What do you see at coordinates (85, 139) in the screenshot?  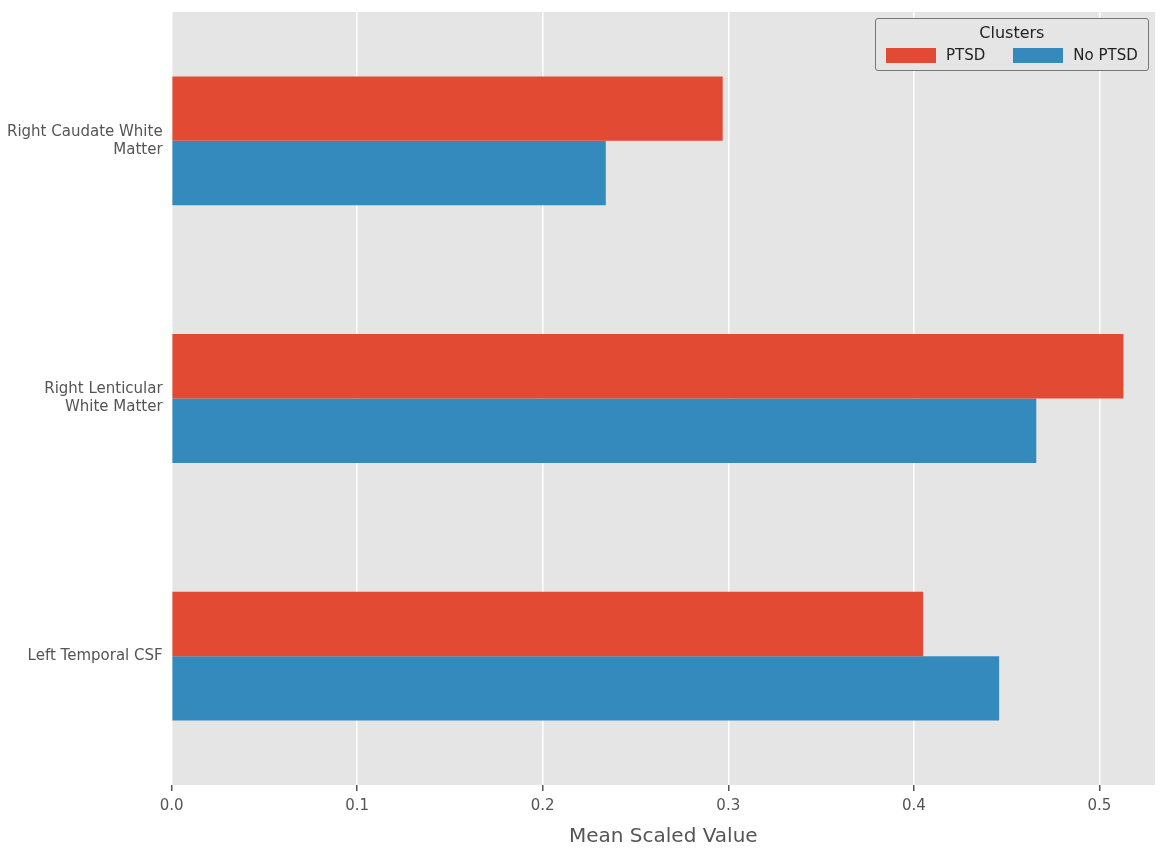 I see `y-tick-label: Right Caudate White Matter` at bounding box center [85, 139].